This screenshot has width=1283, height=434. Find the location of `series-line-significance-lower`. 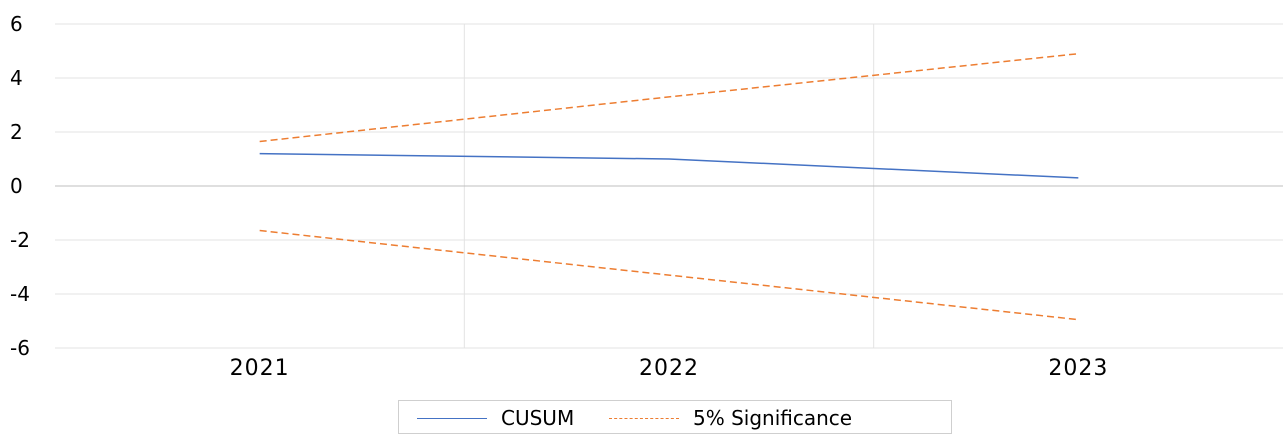

series-line-significance-lower is located at coordinates (669, 275).